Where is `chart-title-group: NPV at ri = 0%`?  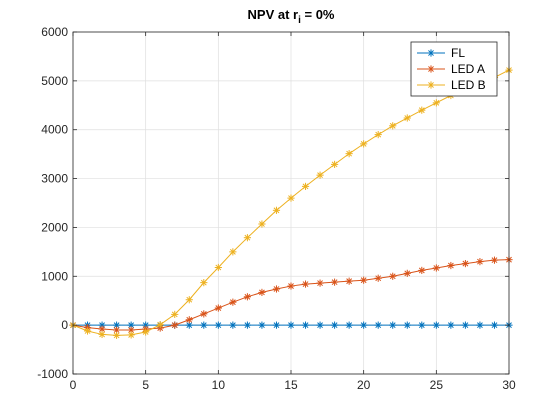
chart-title-group: NPV at ri = 0% is located at coordinates (291, 16).